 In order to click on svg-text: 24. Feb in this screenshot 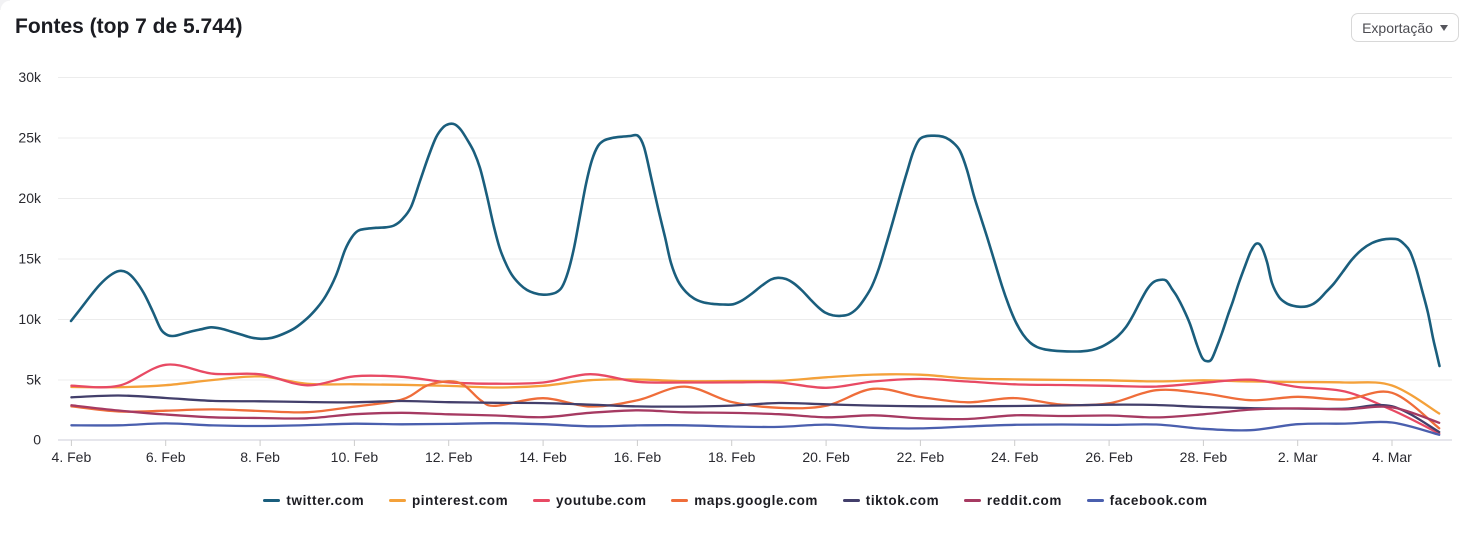, I will do `click(1015, 457)`.